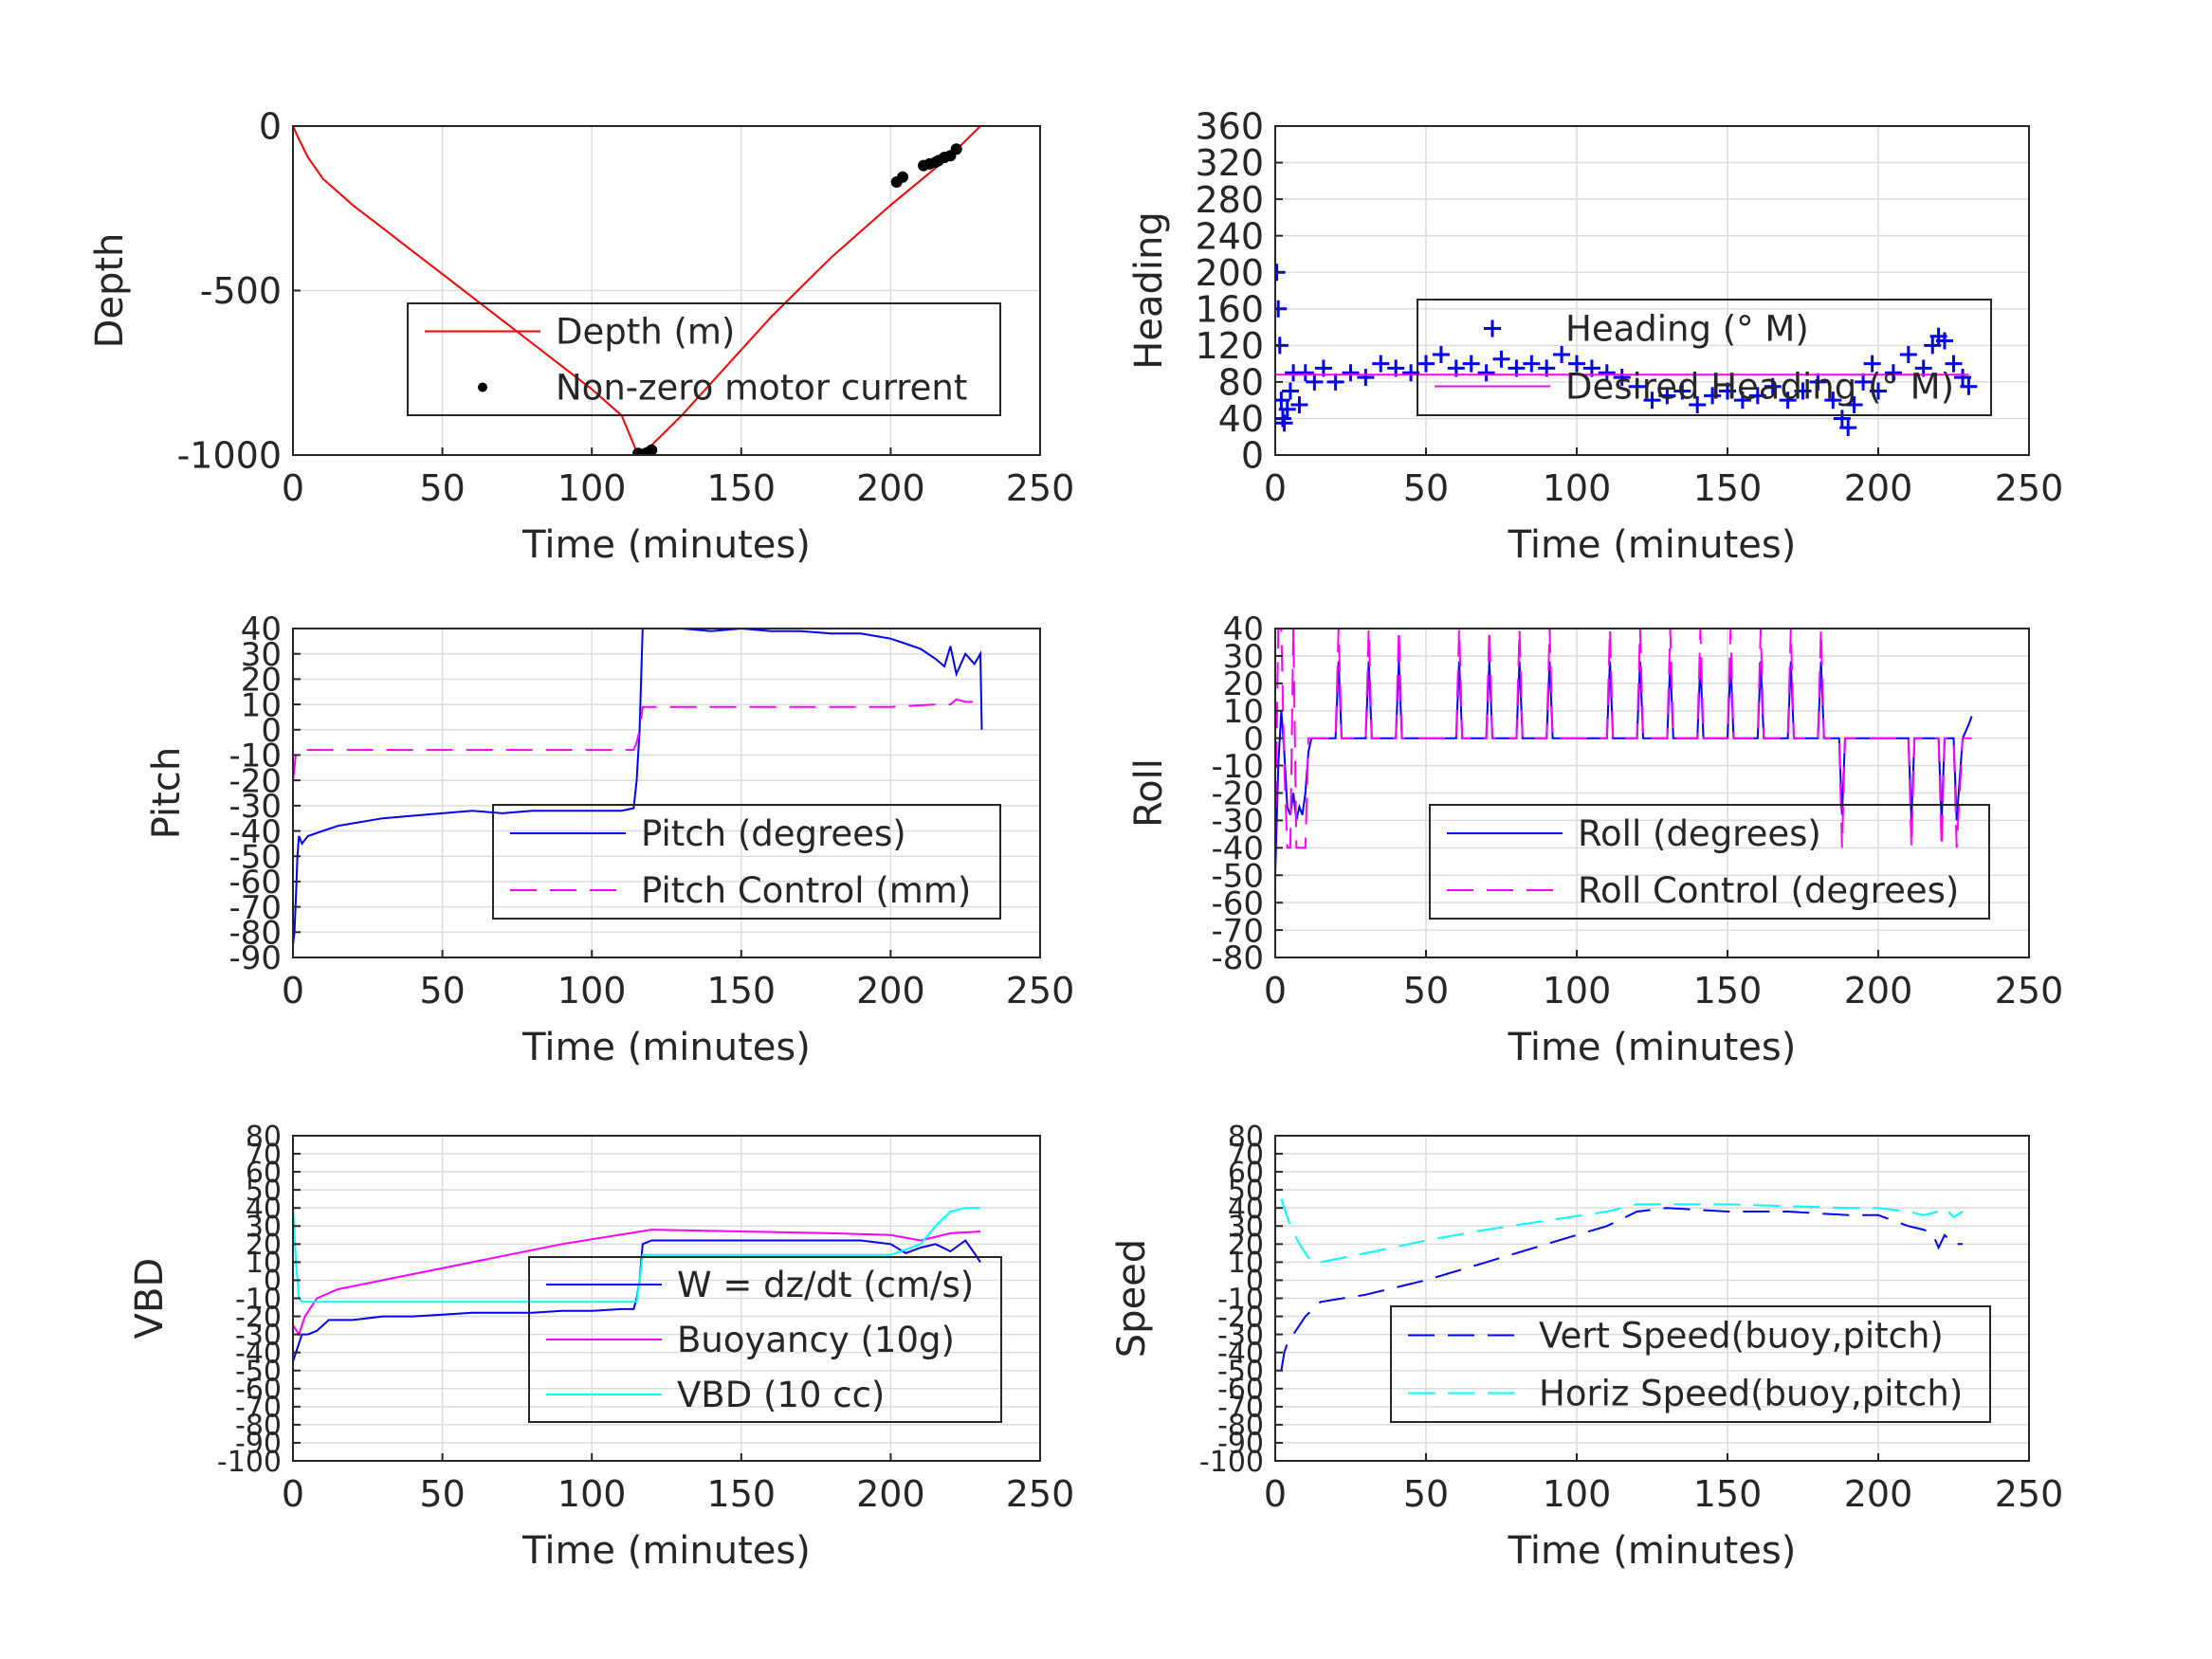  I want to click on y-tick-label: 50, so click(1246, 1191).